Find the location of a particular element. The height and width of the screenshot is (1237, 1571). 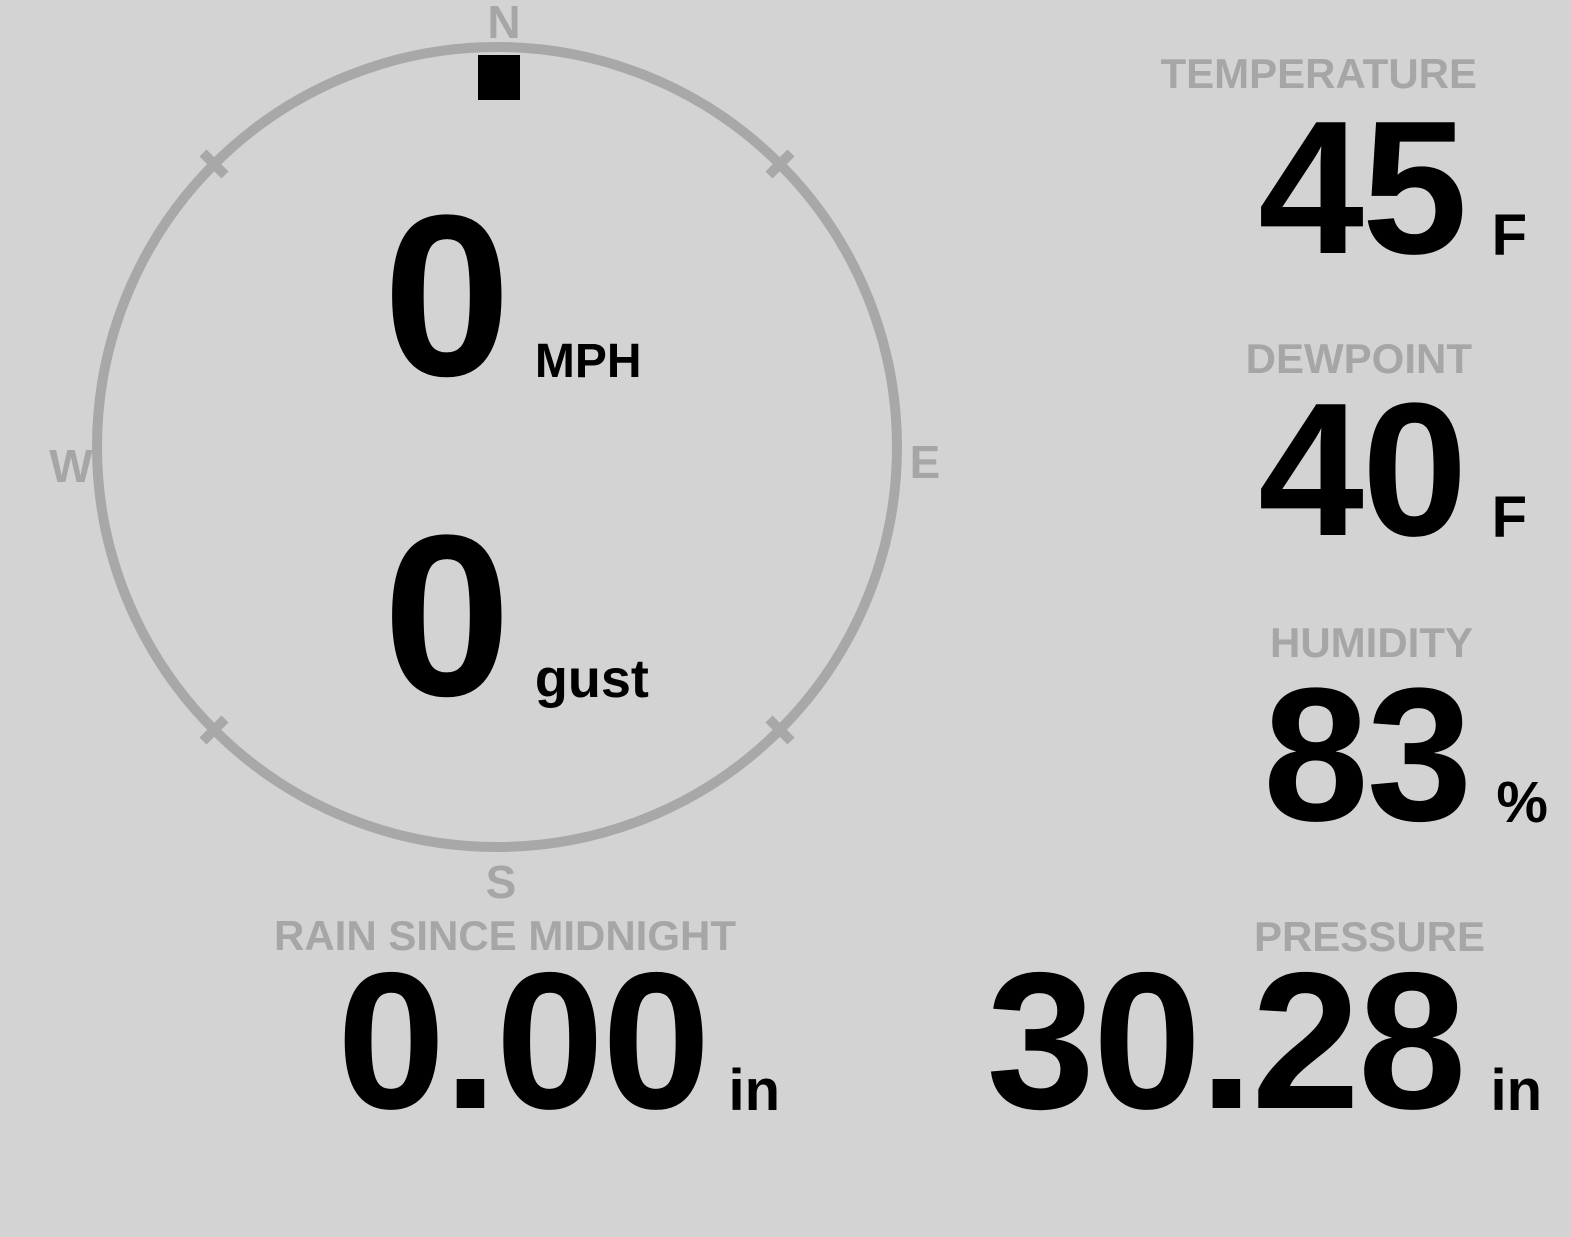

compass-tick-ne is located at coordinates (780, 164).